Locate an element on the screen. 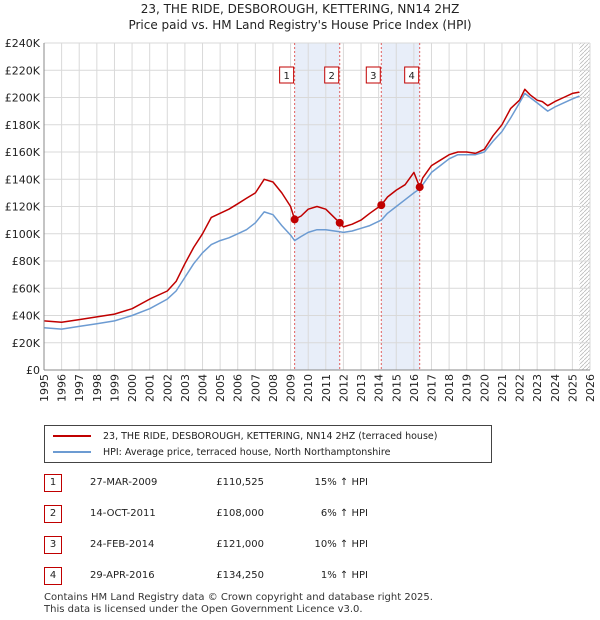  x-tick-label: 2023 is located at coordinates (537, 388).